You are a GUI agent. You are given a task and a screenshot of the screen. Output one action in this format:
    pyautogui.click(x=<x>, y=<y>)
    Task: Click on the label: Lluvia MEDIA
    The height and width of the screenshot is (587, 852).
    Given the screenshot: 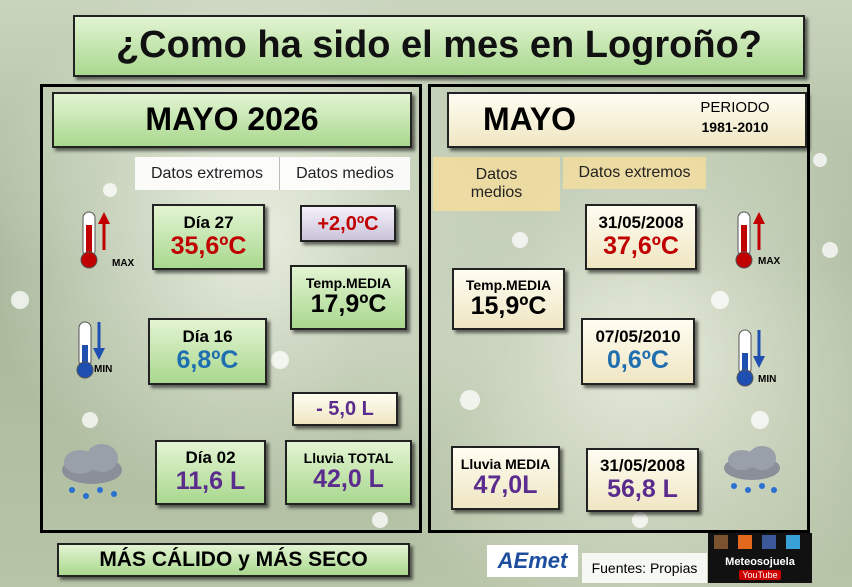 What is the action you would take?
    pyautogui.click(x=505, y=463)
    